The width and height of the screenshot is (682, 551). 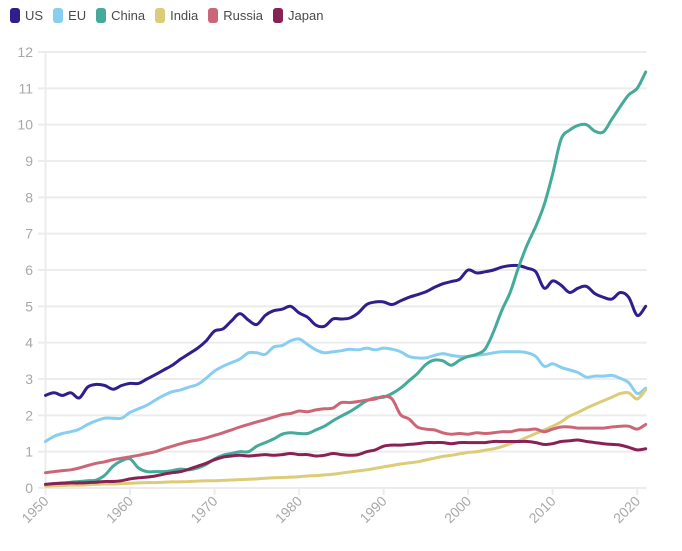 What do you see at coordinates (29, 197) in the screenshot?
I see `y-tick-label: 8` at bounding box center [29, 197].